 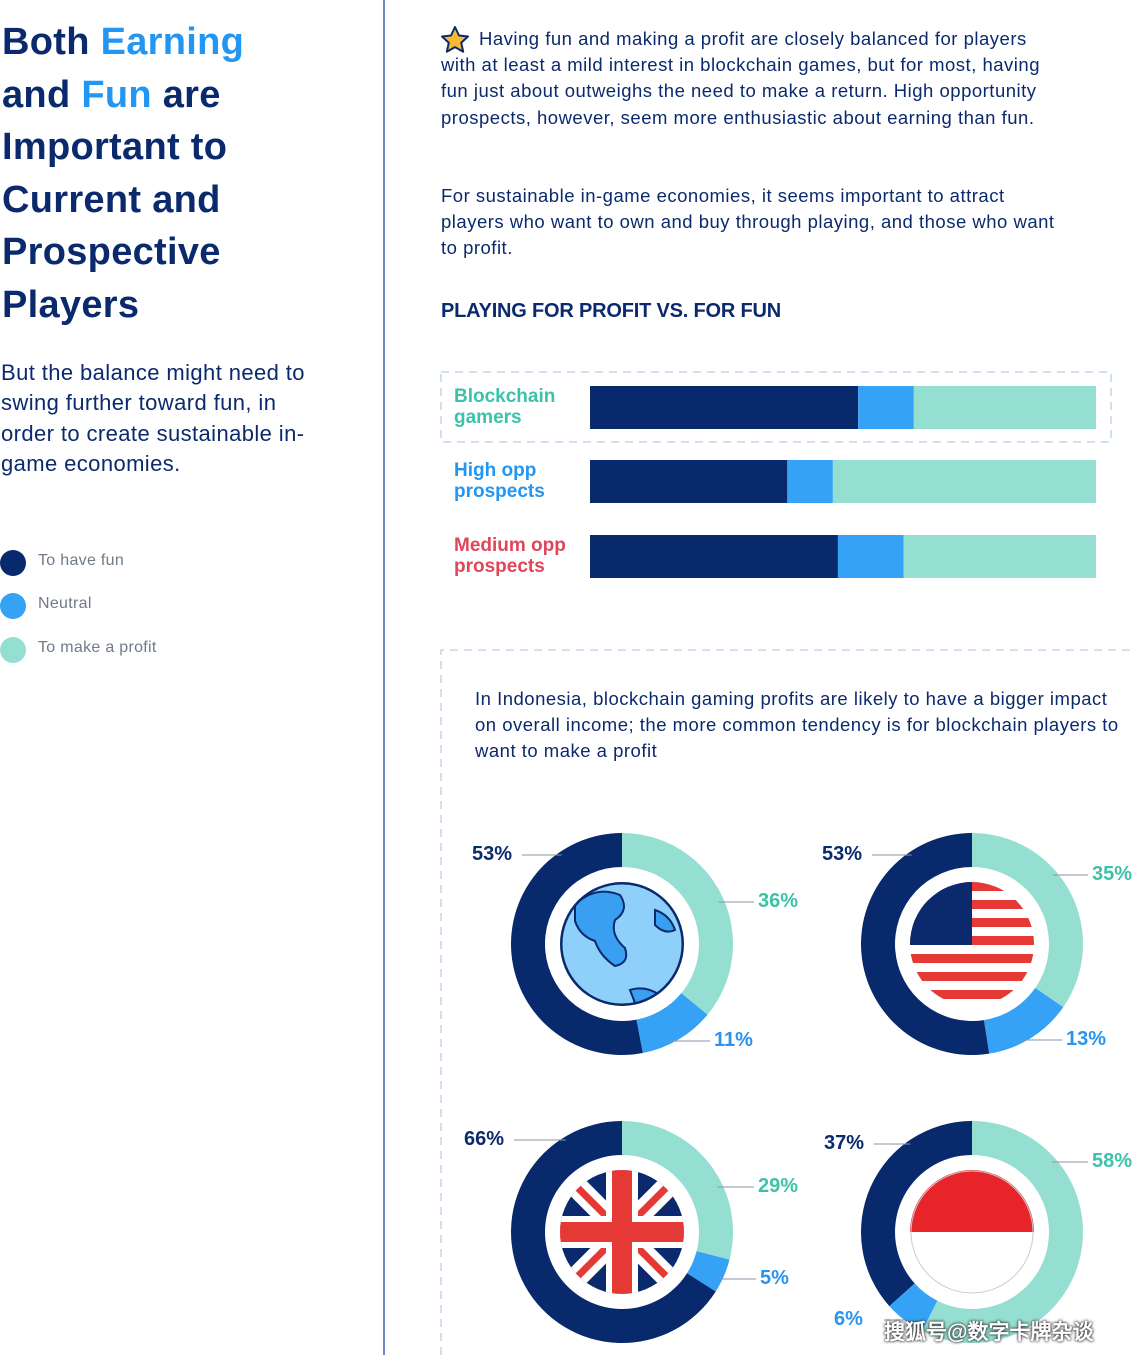 What do you see at coordinates (455, 39) in the screenshot?
I see `star-icon` at bounding box center [455, 39].